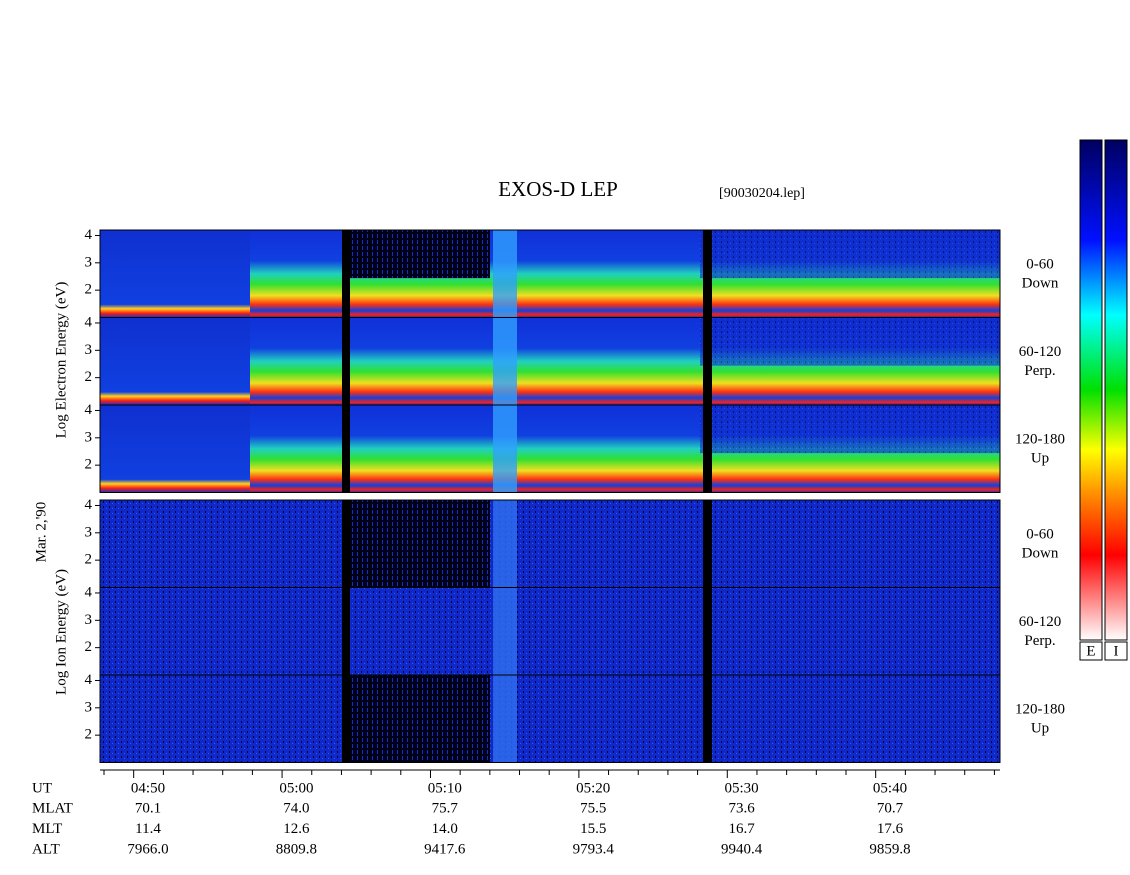 This screenshot has width=1130, height=875. Describe the element at coordinates (296, 849) in the screenshot. I see `row-value: 8809.8` at that location.